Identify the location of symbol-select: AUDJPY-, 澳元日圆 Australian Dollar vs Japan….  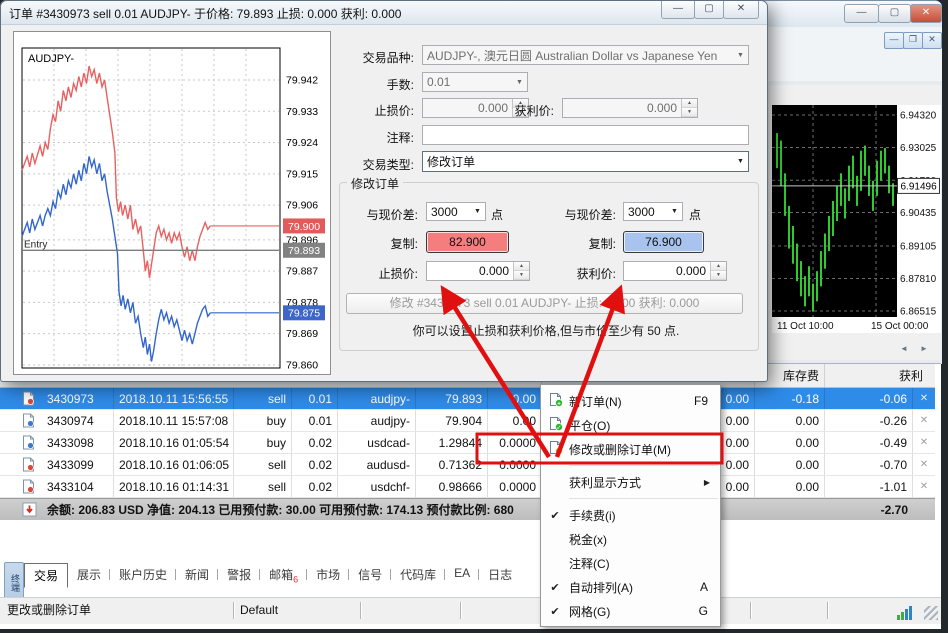
(585, 55).